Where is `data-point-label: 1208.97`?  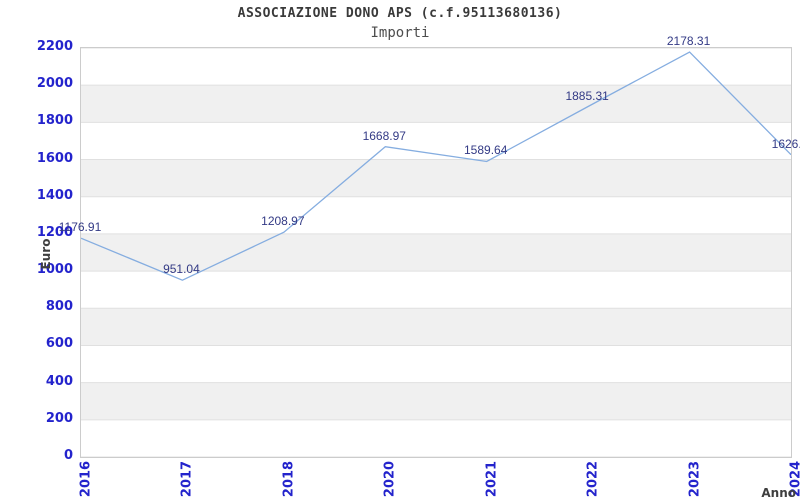
data-point-label: 1208.97 is located at coordinates (283, 221).